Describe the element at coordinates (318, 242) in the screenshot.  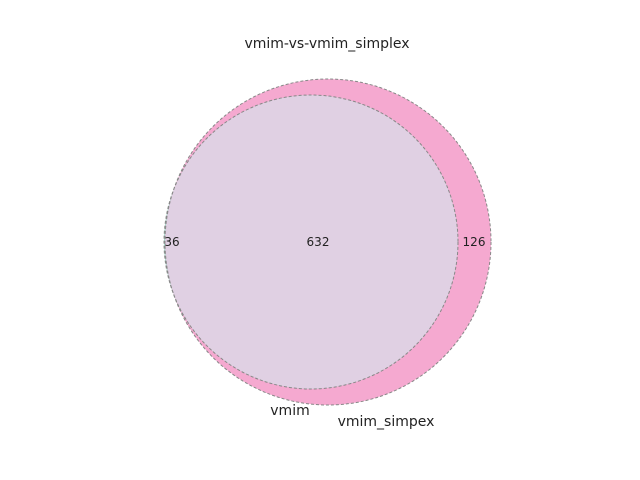
I see `region-intersection-count: 632` at that location.